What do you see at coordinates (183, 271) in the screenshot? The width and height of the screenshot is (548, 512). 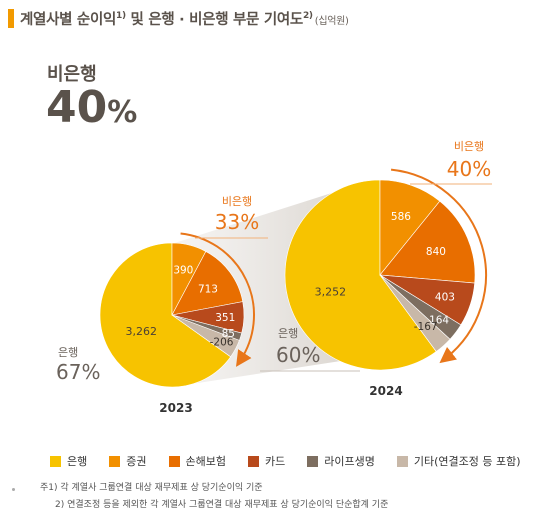 I see `value-label-securities: 390` at bounding box center [183, 271].